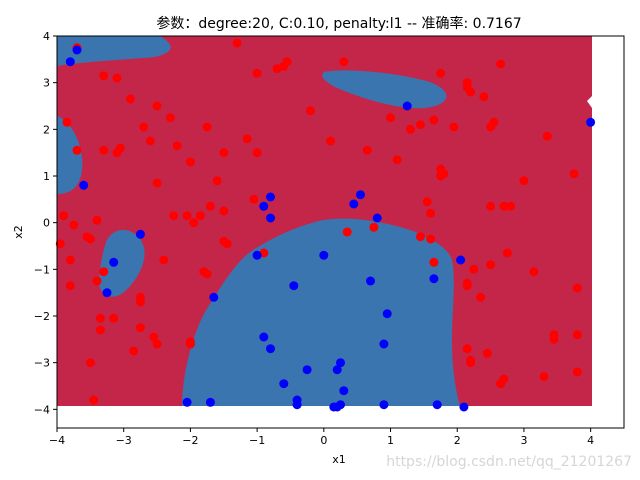 The height and width of the screenshot is (480, 640). Describe the element at coordinates (46, 129) in the screenshot. I see `y-tick-label: 2` at that location.